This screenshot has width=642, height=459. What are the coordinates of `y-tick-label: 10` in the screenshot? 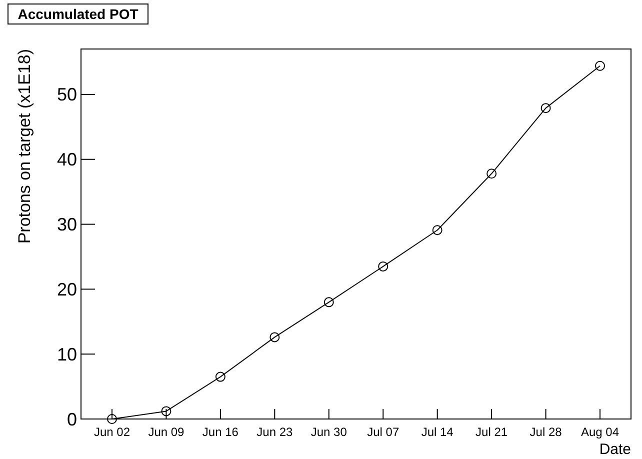 It's located at (66, 354).